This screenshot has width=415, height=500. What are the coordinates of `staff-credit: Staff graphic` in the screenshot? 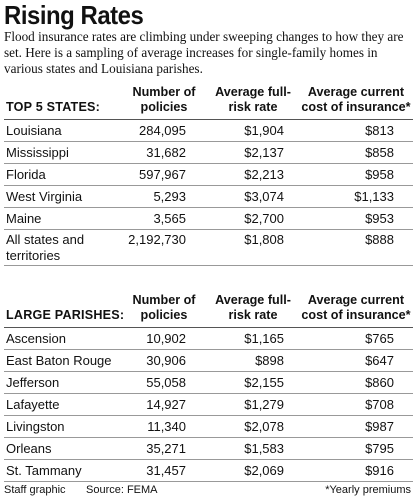 It's located at (35, 490).